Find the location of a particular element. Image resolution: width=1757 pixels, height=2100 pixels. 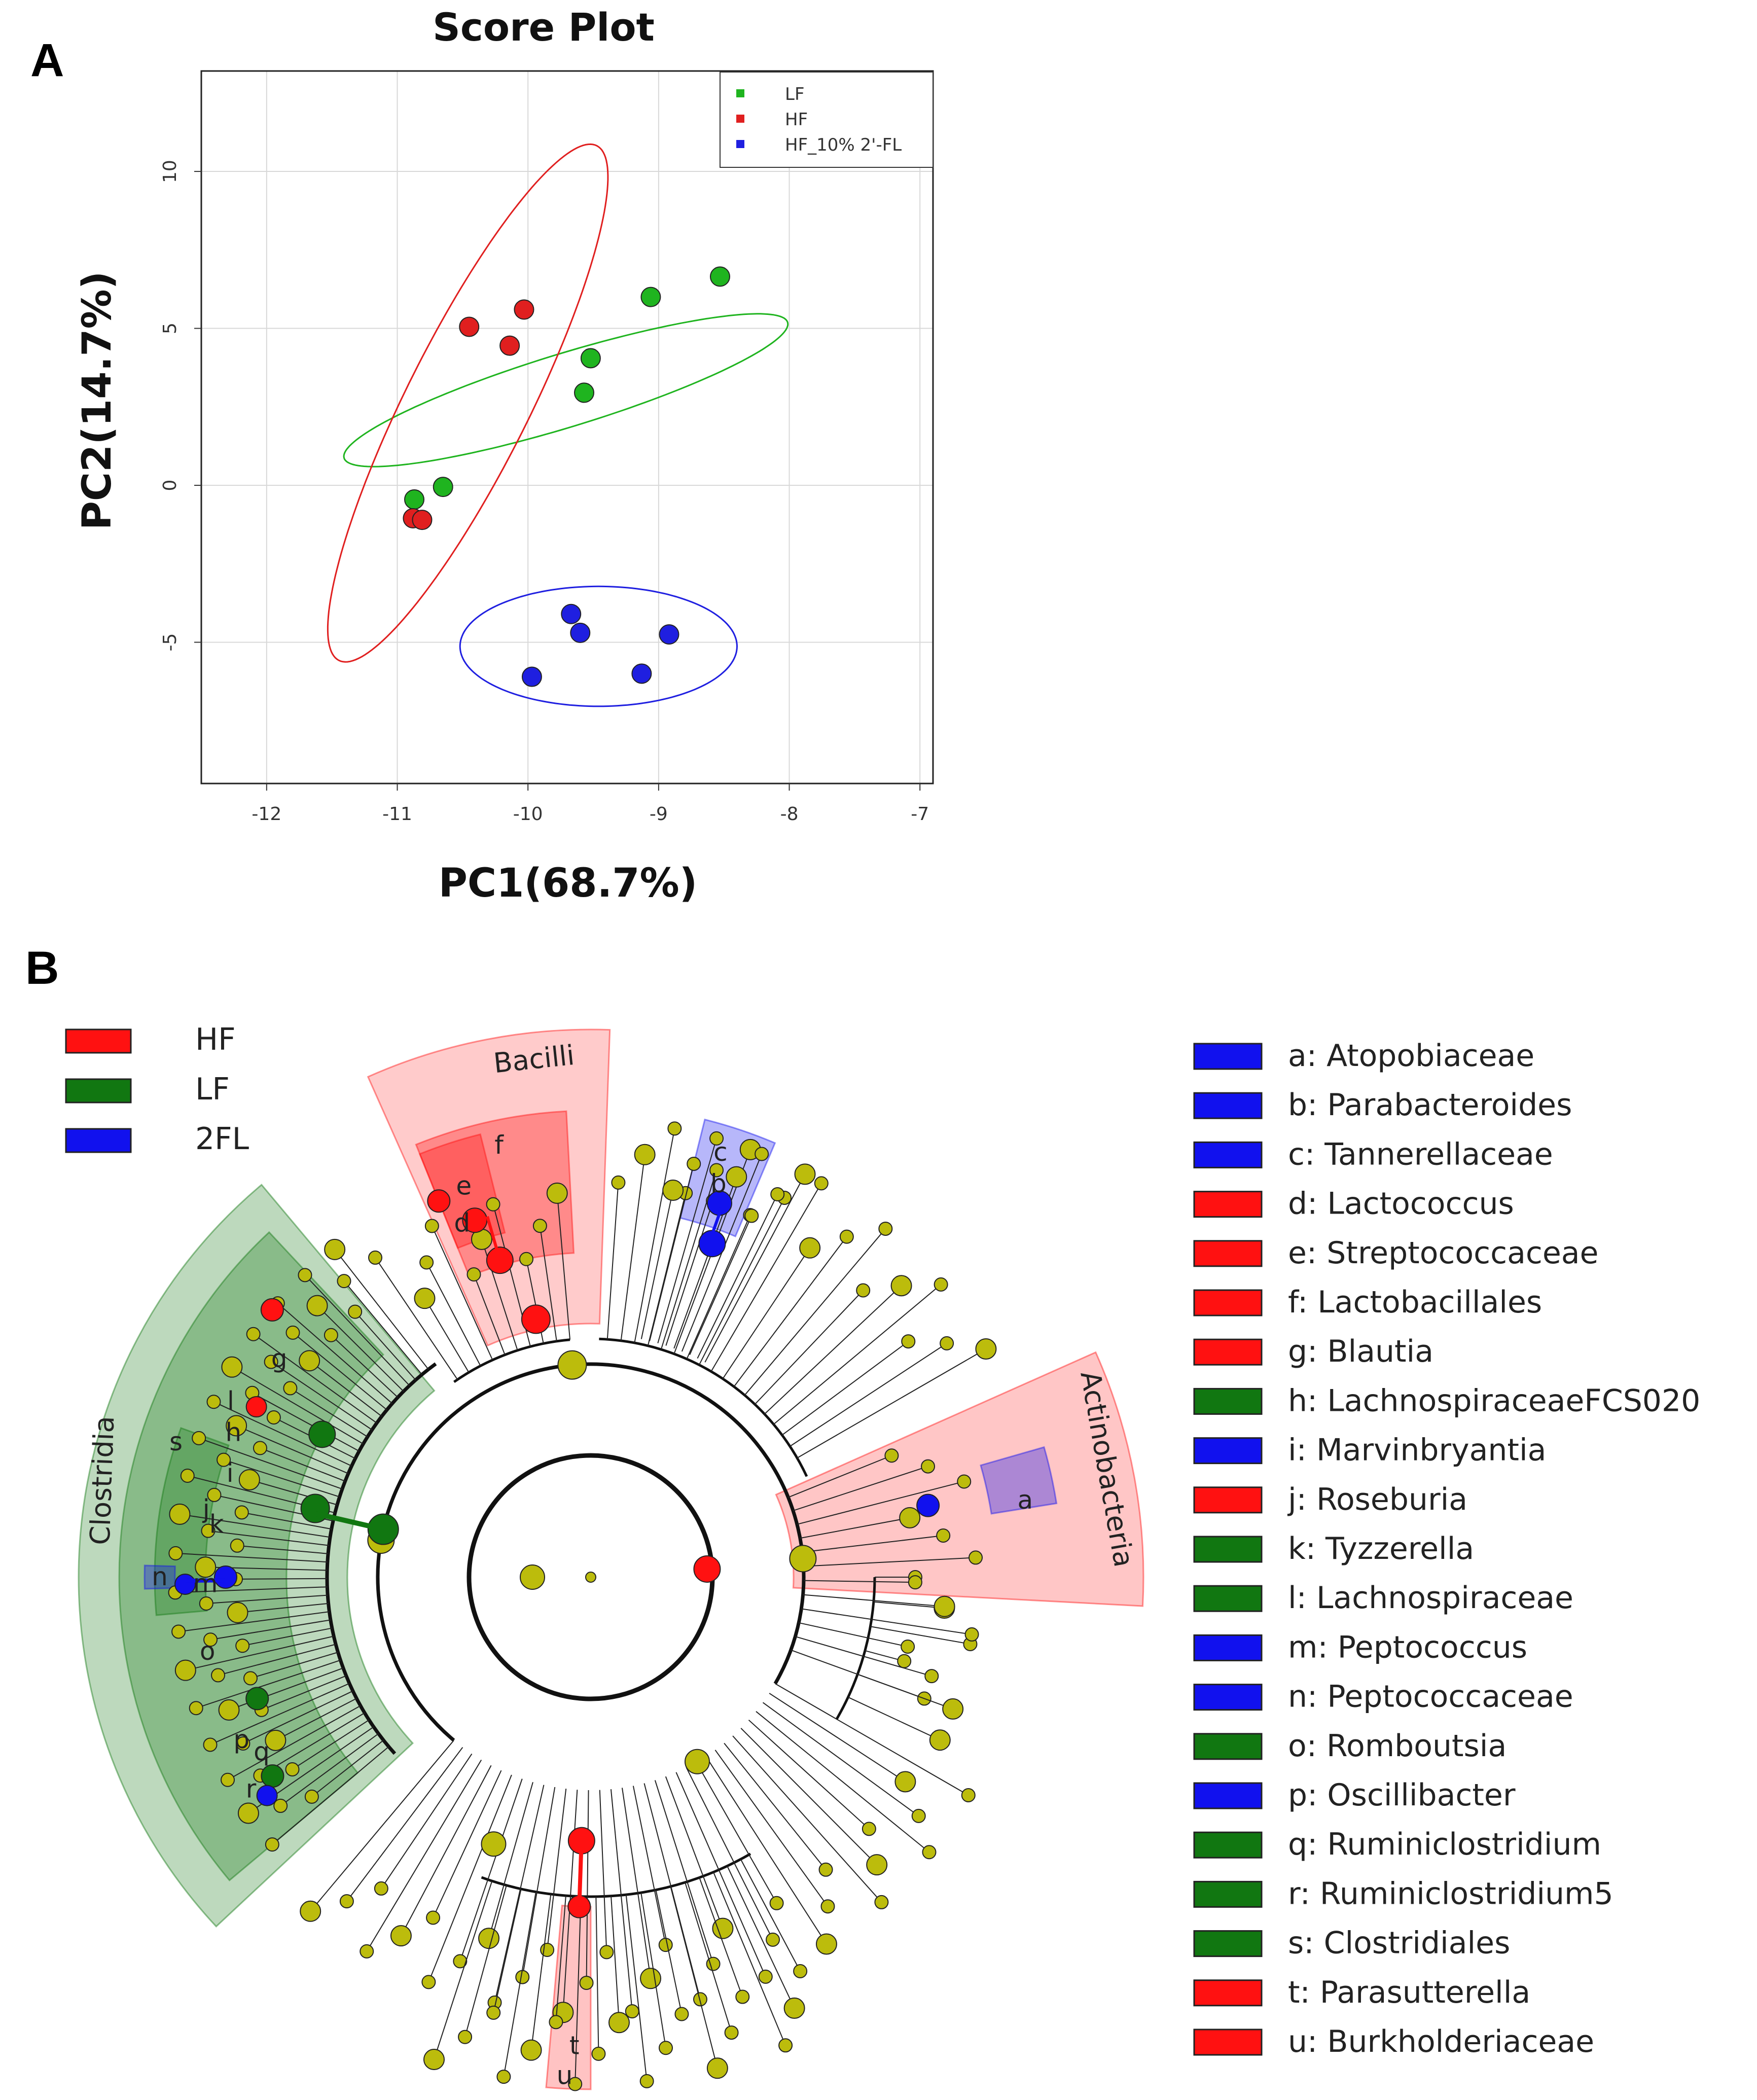

taxa-letter: t is located at coordinates (1294, 1992).